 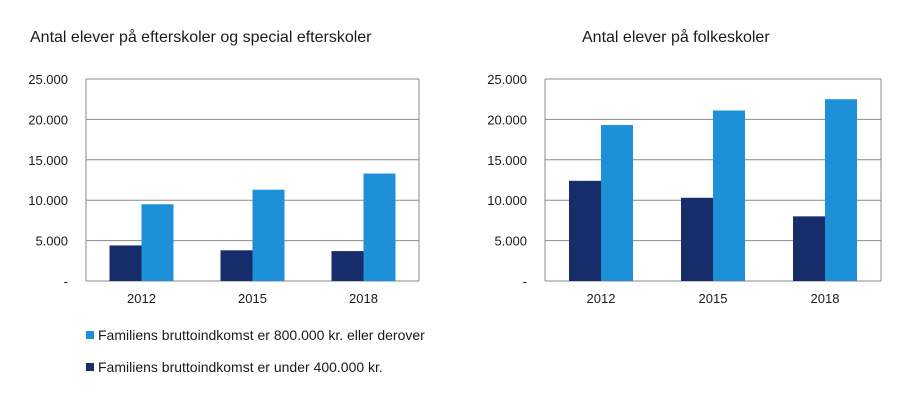 What do you see at coordinates (676, 37) in the screenshot?
I see `chart-title: Antal elever på folkeskoler` at bounding box center [676, 37].